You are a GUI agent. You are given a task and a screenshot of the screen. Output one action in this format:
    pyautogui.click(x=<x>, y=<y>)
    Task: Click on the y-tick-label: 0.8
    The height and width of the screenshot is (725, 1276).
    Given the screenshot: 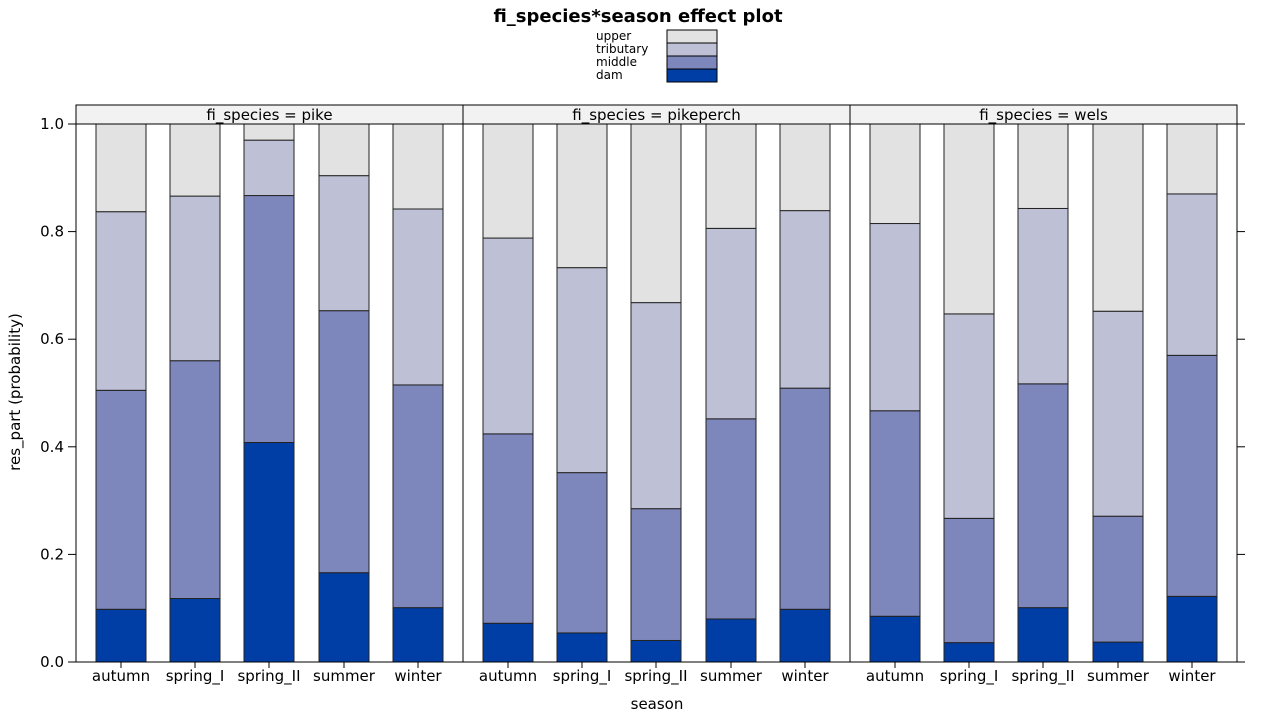 What is the action you would take?
    pyautogui.click(x=52, y=232)
    